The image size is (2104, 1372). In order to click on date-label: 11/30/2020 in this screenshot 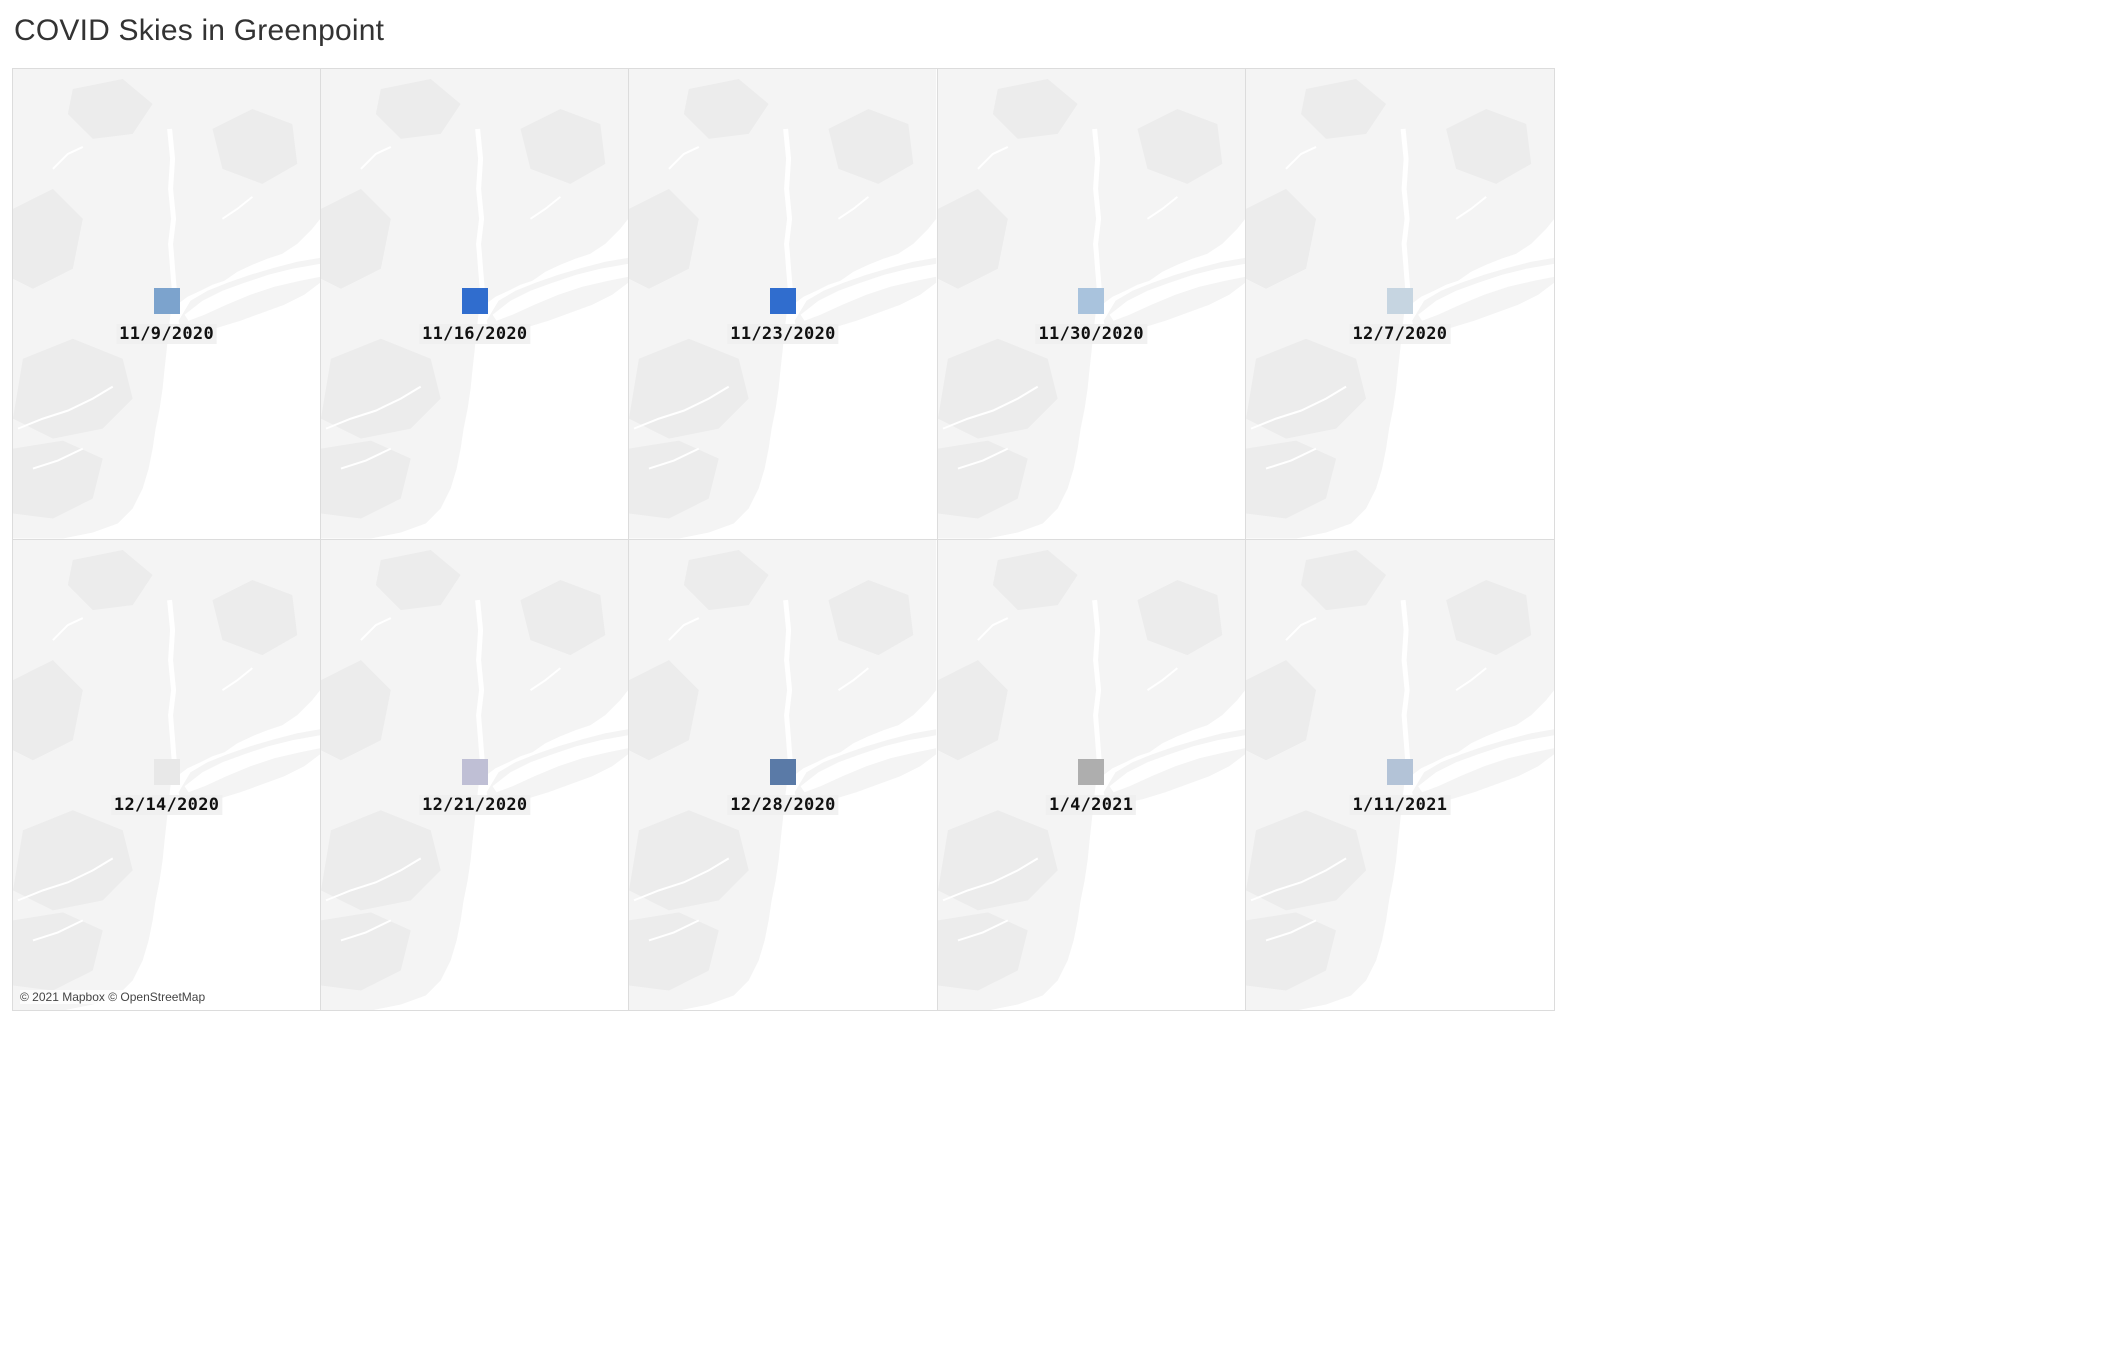, I will do `click(1091, 334)`.